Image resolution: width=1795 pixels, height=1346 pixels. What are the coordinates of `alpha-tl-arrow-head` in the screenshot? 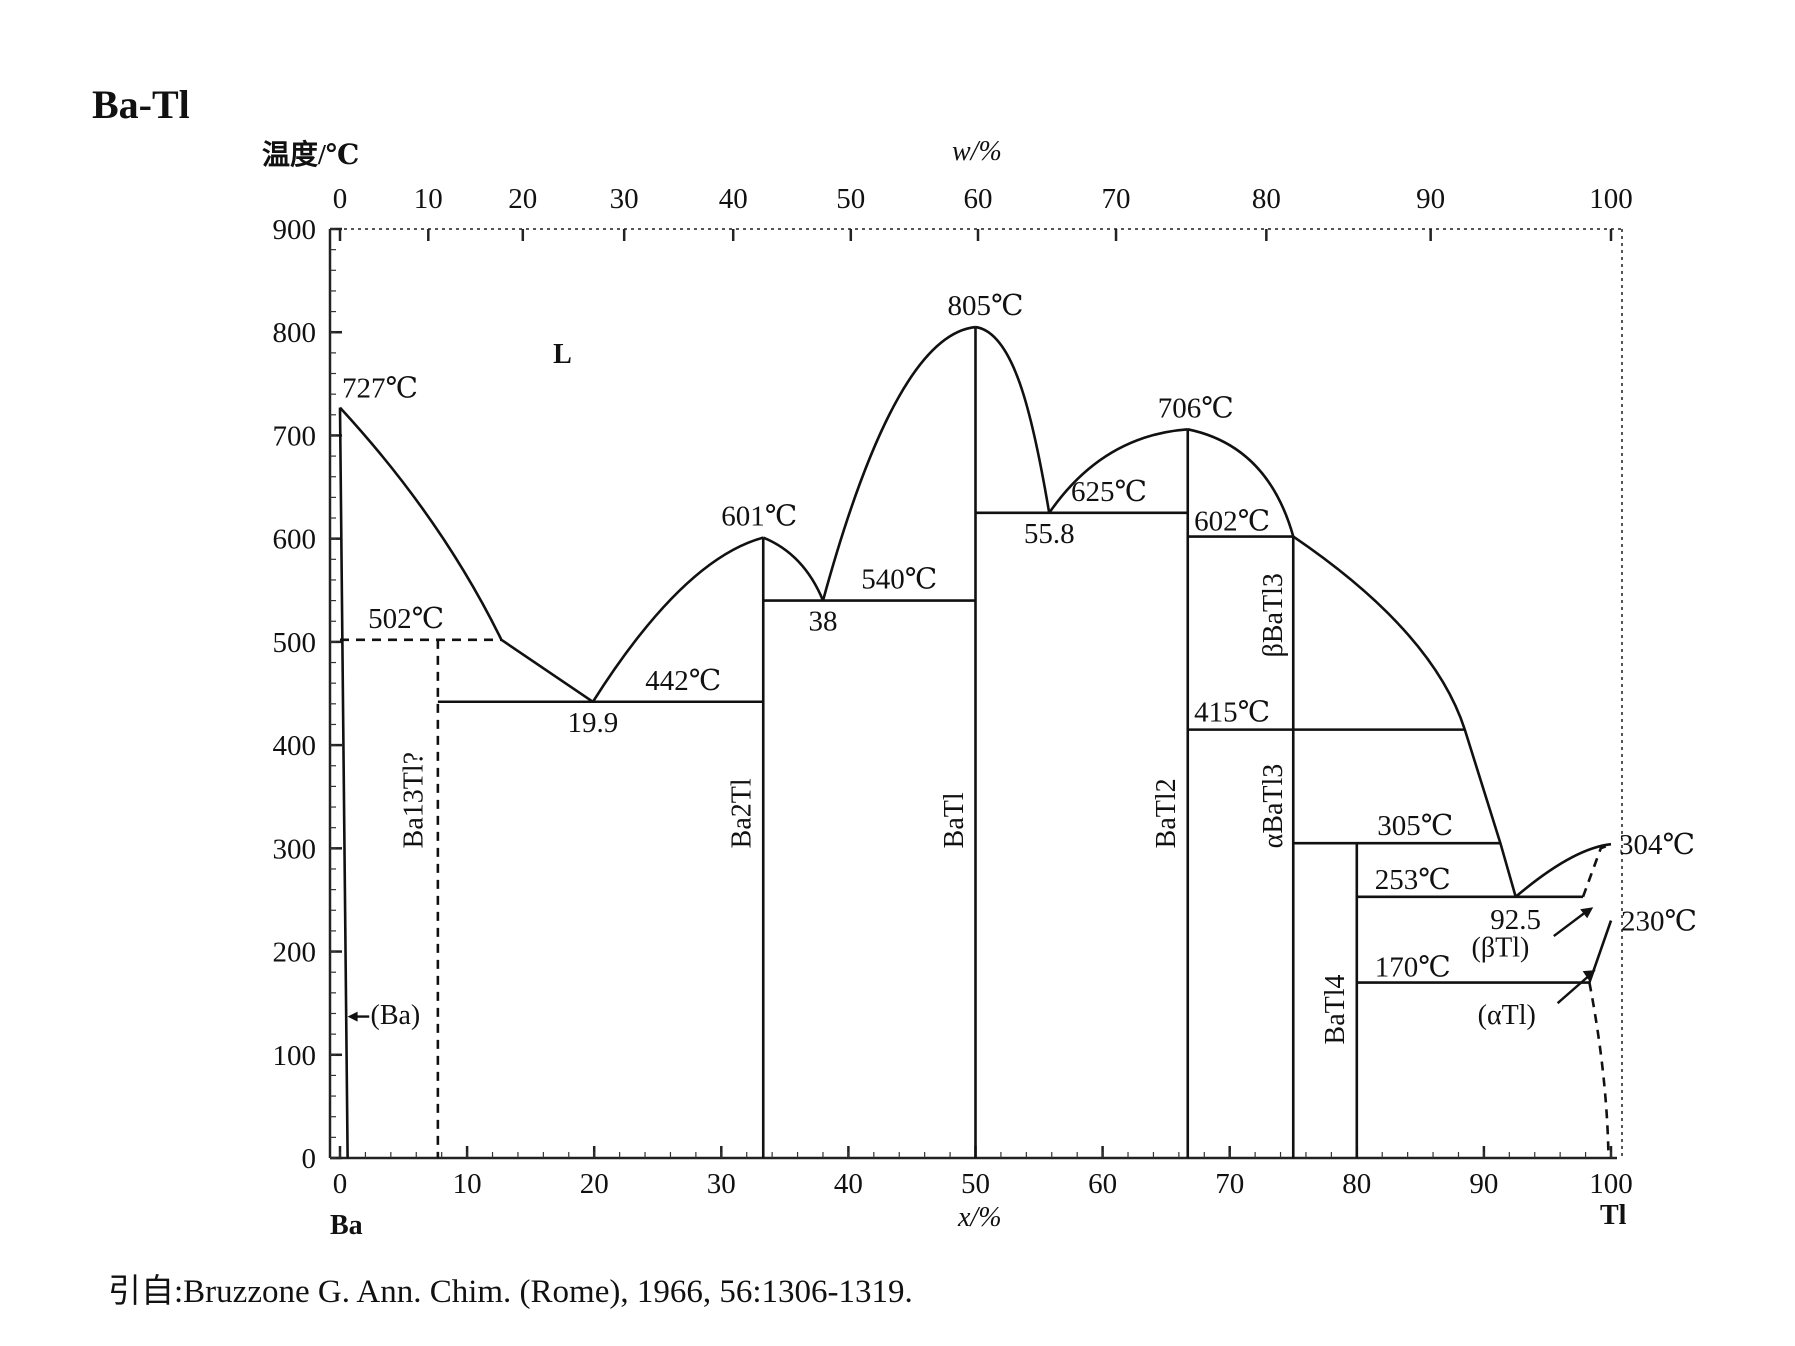 It's located at (1589, 975).